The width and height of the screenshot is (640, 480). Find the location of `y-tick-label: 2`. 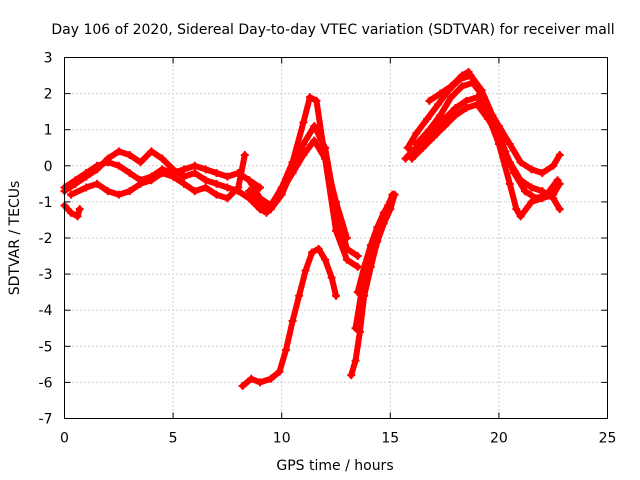

y-tick-label: 2 is located at coordinates (48, 95).